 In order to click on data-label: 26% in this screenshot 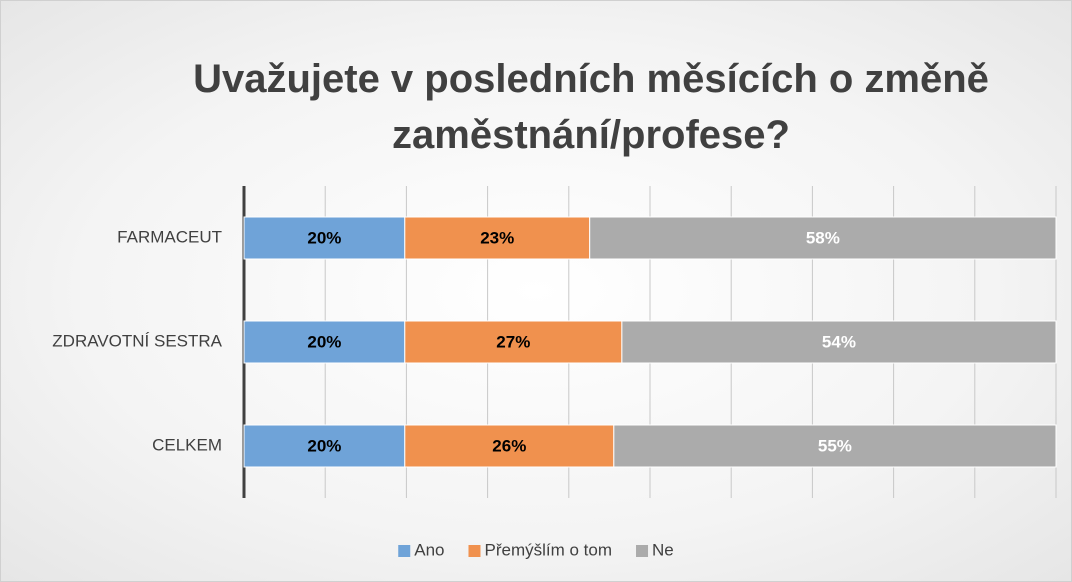, I will do `click(509, 445)`.